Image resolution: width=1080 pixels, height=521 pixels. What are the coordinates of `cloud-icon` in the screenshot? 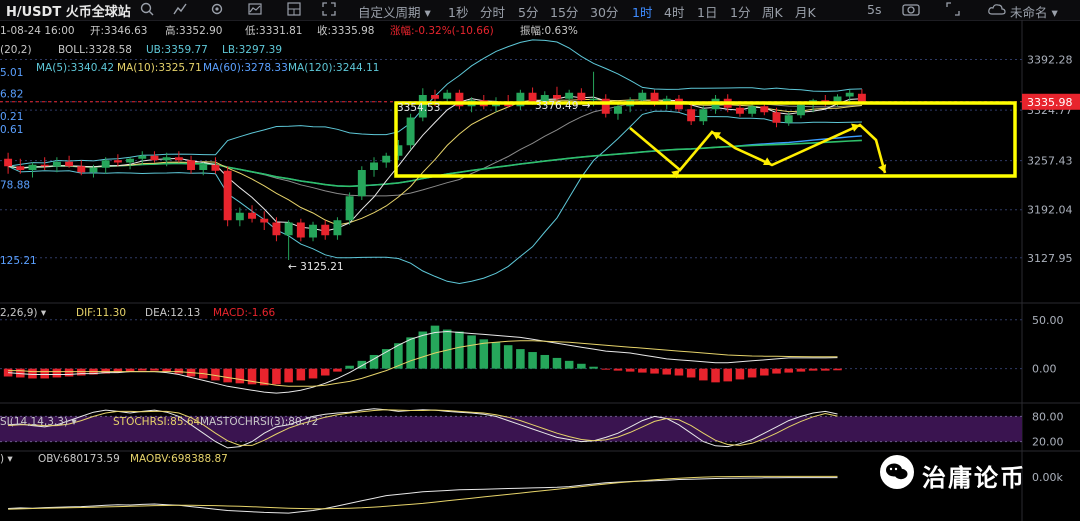 It's located at (997, 9).